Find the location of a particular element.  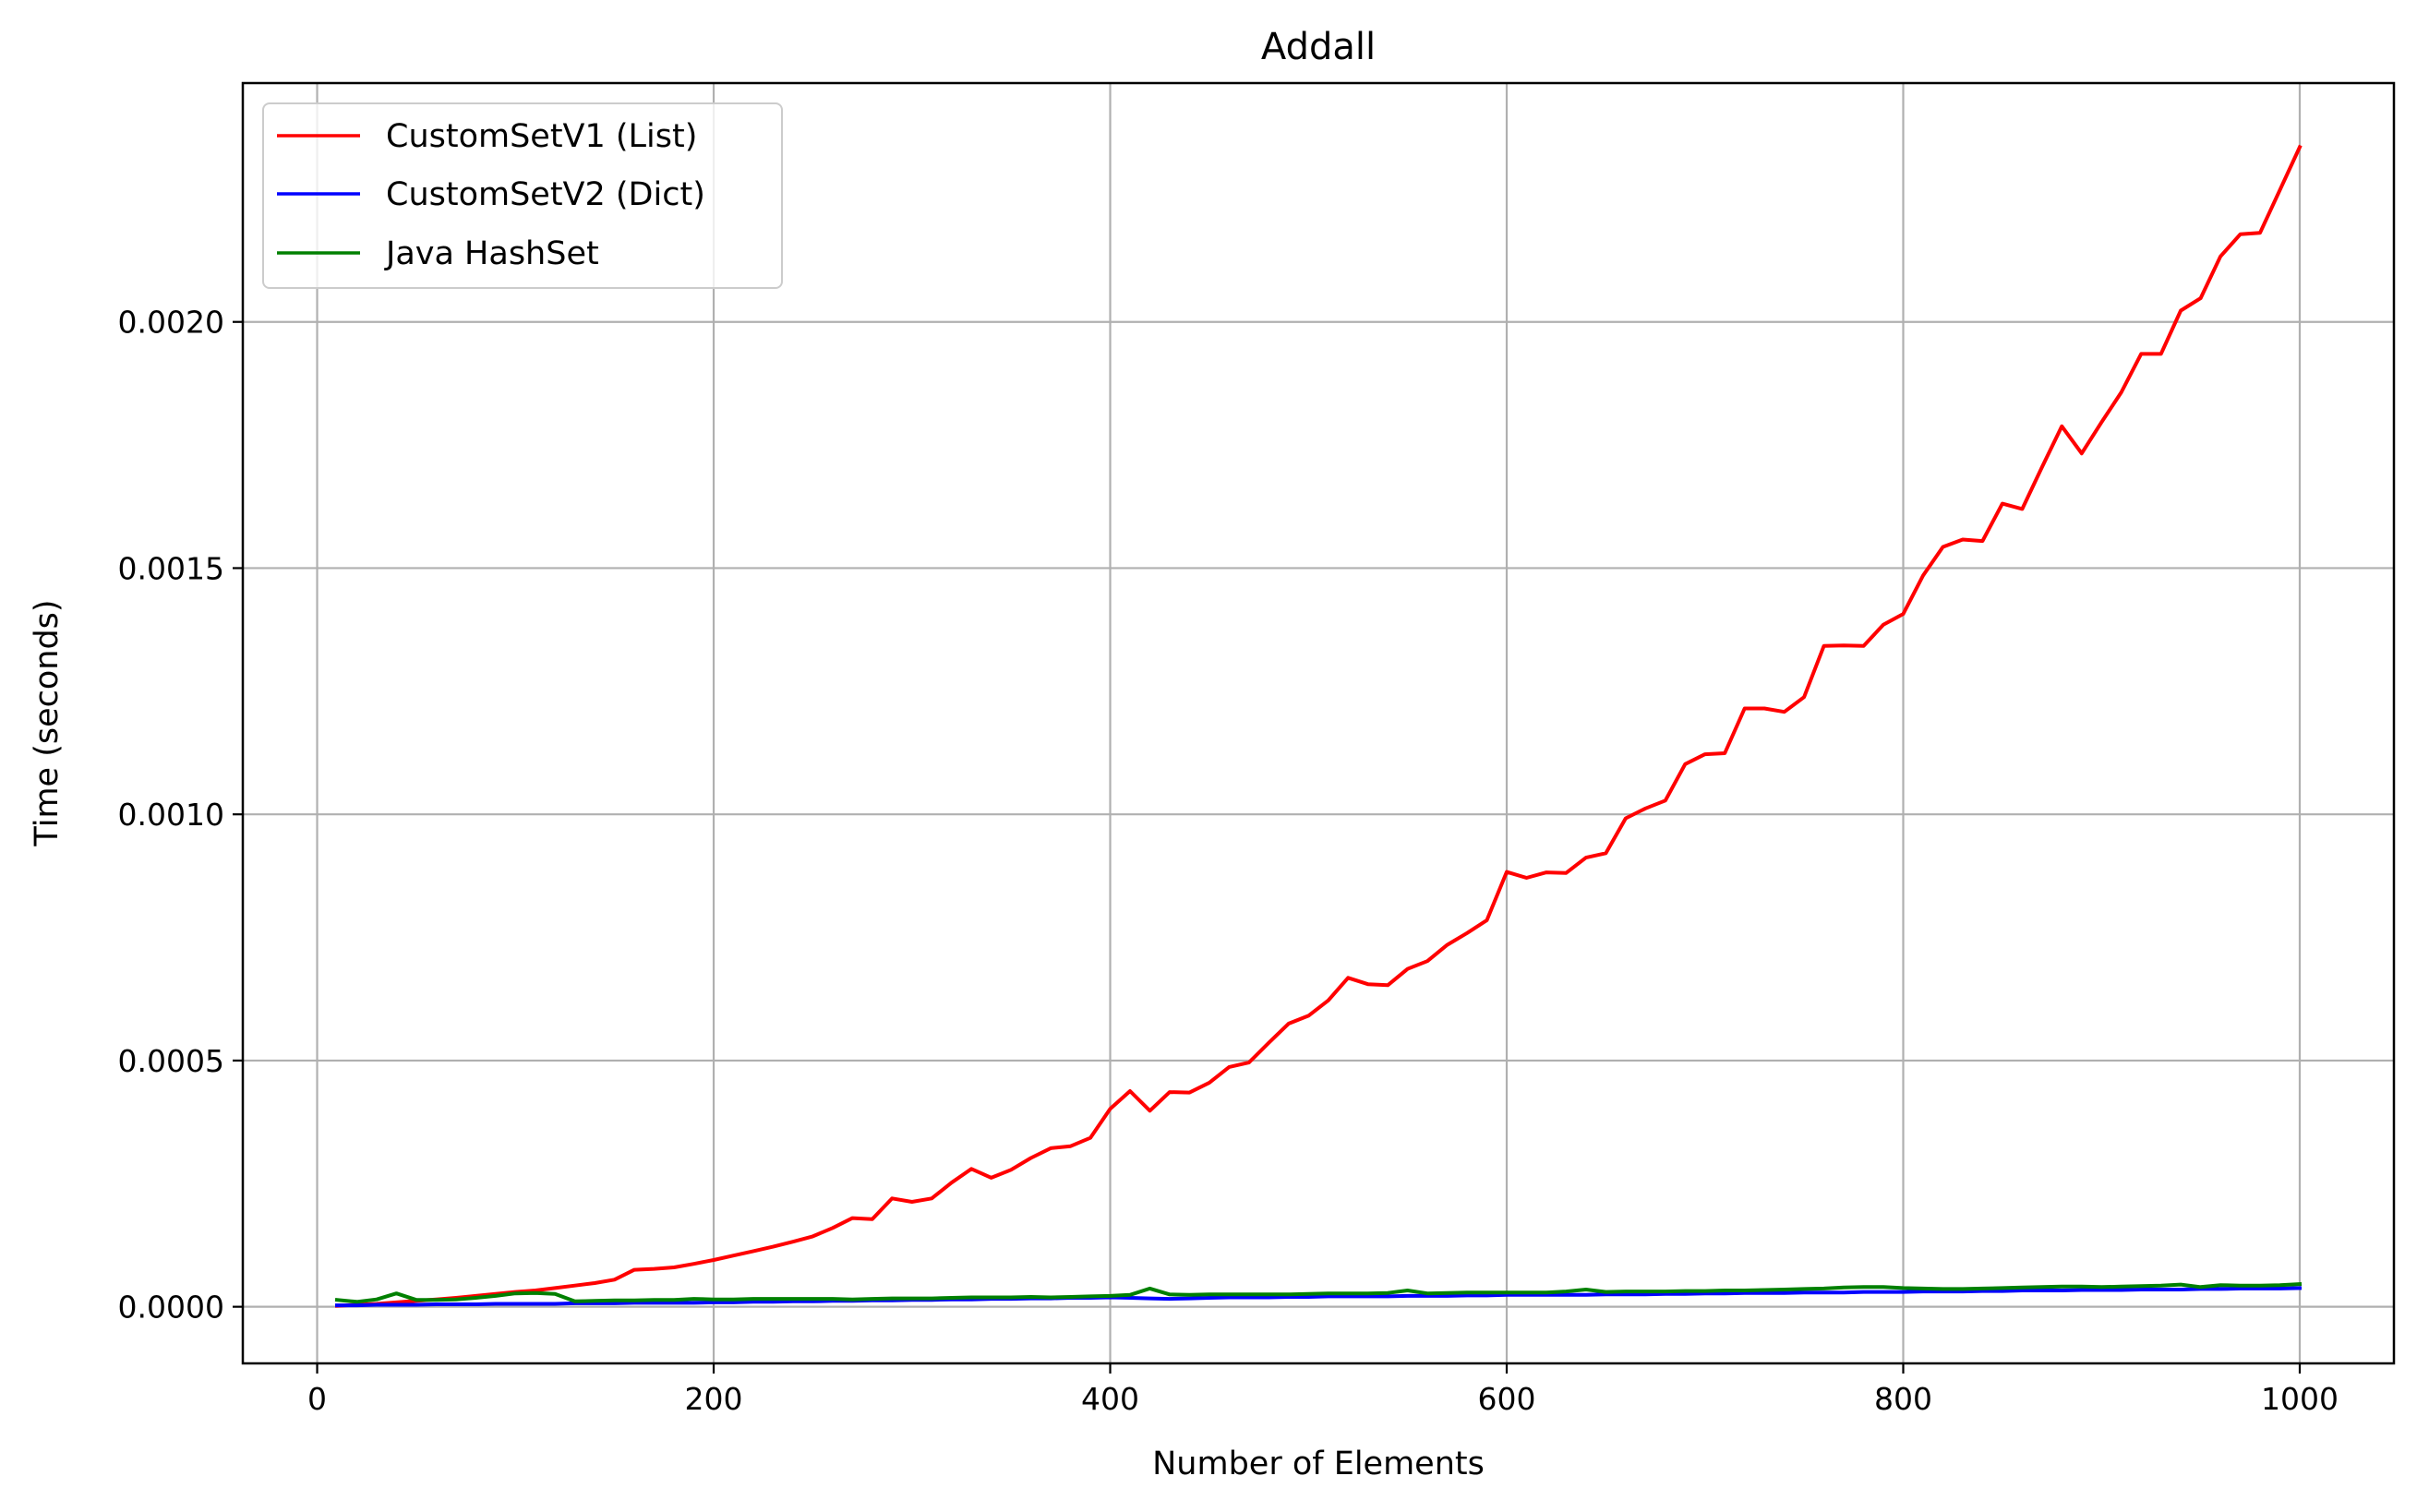

series-line-customsetv2-dict is located at coordinates (1319, 1297).